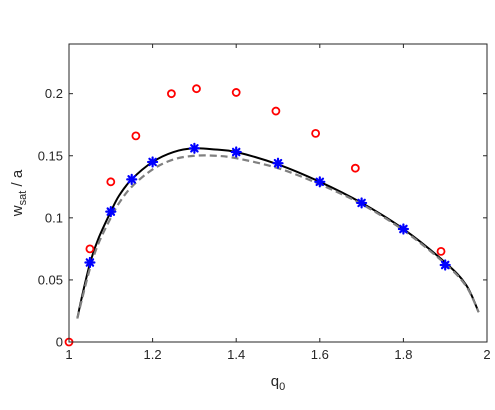 The image size is (495, 410). What do you see at coordinates (278, 383) in the screenshot?
I see `x-axis-title: q0` at bounding box center [278, 383].